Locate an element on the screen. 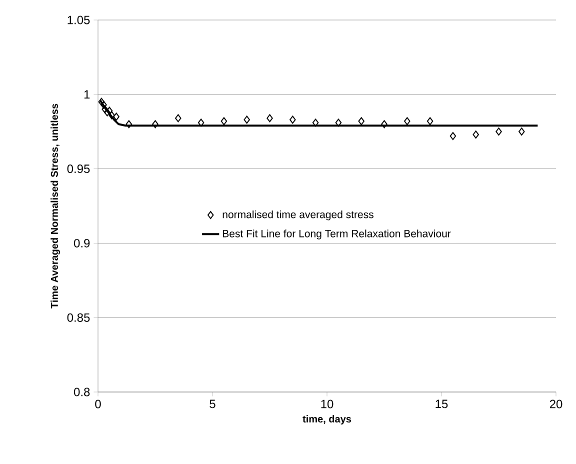  y-tick-label: 1 is located at coordinates (87, 94).